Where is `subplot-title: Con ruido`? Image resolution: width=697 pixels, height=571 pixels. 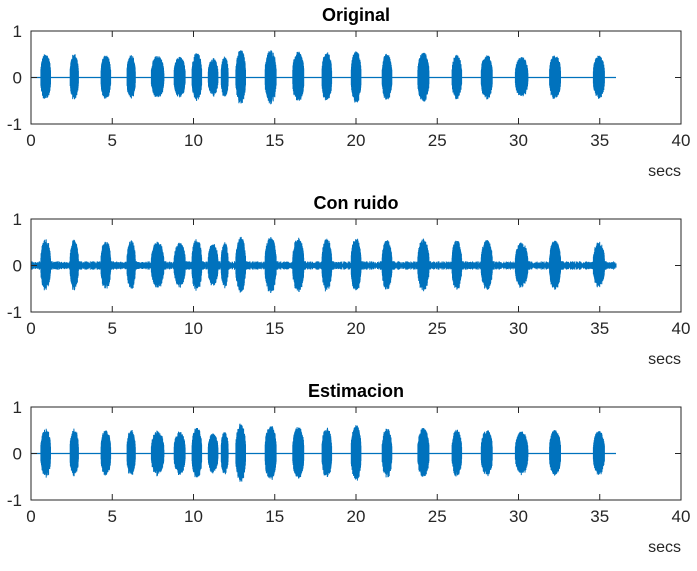
subplot-title: Con ruido is located at coordinates (356, 203).